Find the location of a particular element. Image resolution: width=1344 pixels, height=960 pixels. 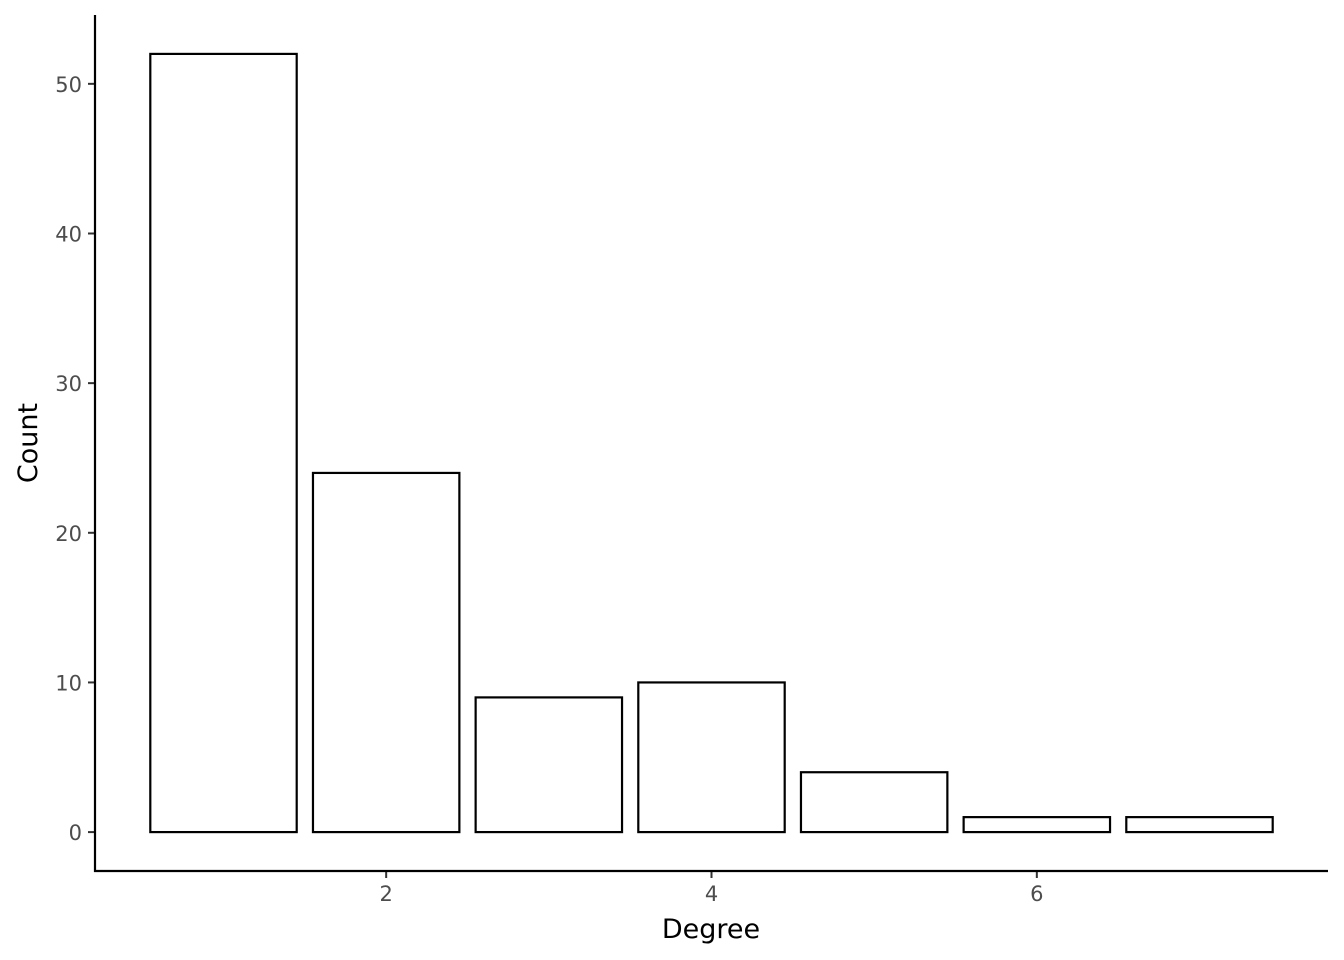

y-tick-label: 0 is located at coordinates (75, 833).